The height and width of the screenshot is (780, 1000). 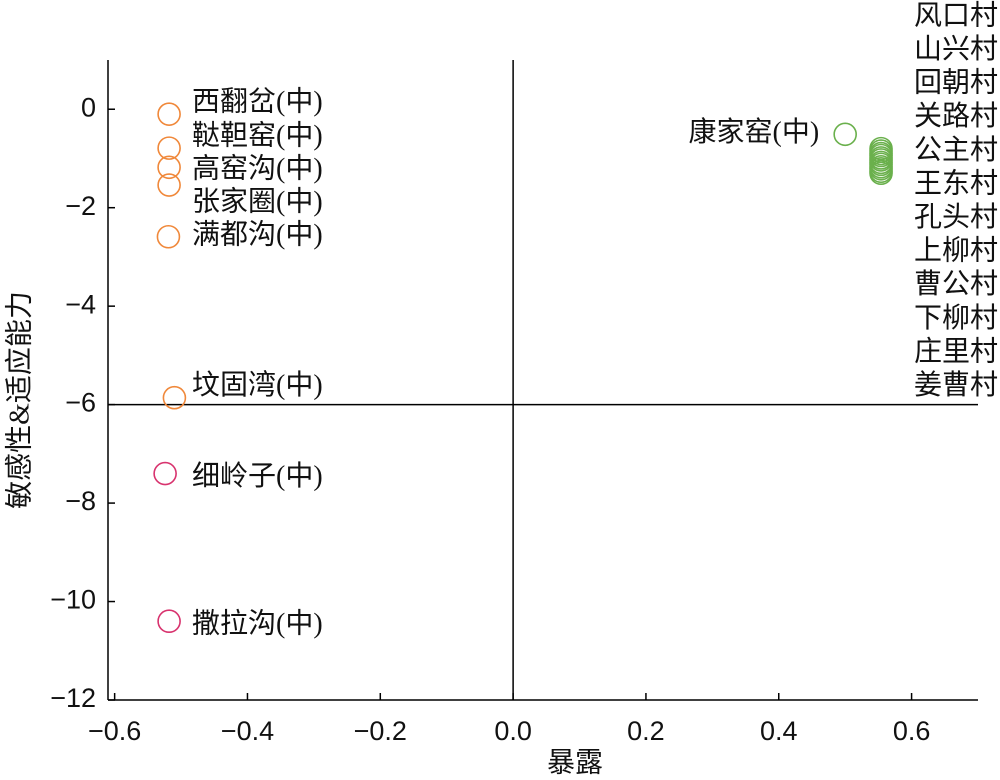 I want to click on point-label: 关路村, so click(x=956, y=116).